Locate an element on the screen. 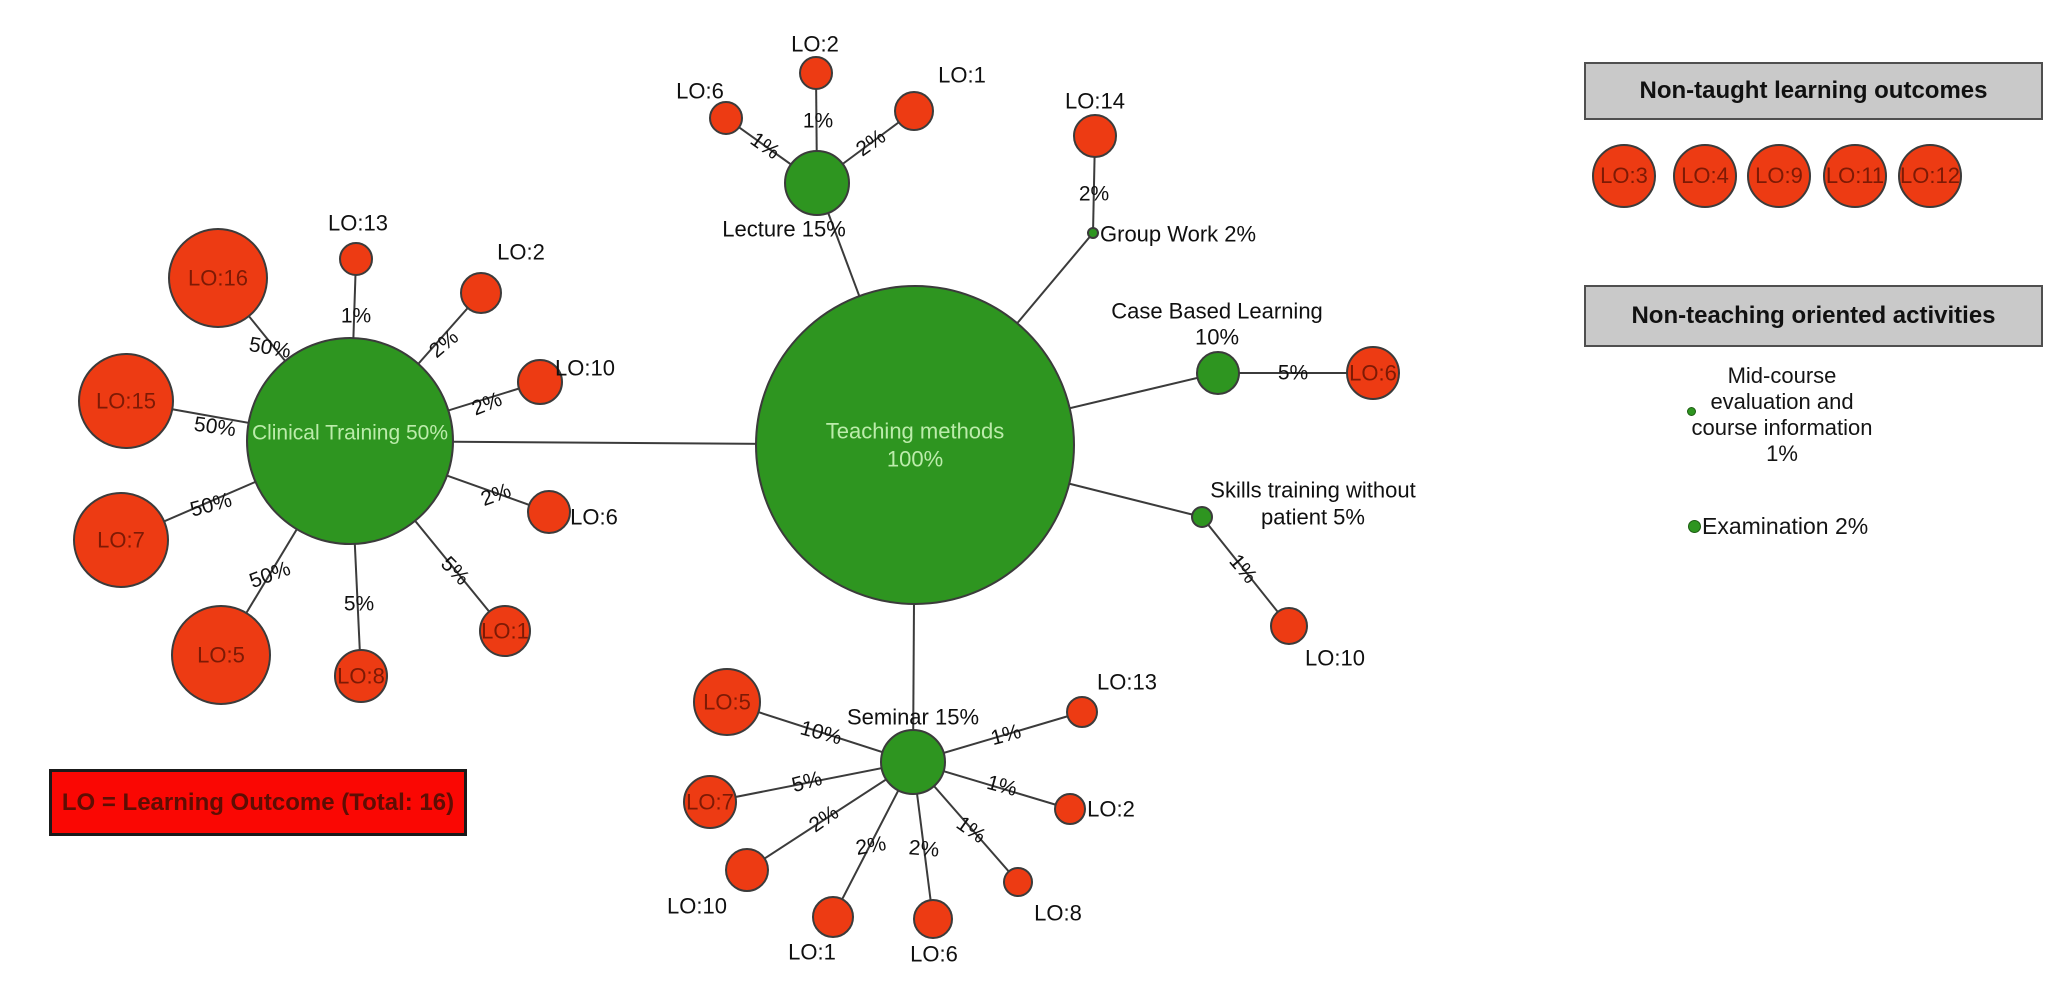  node-label-lo8L: LO:8 is located at coordinates (361, 676).